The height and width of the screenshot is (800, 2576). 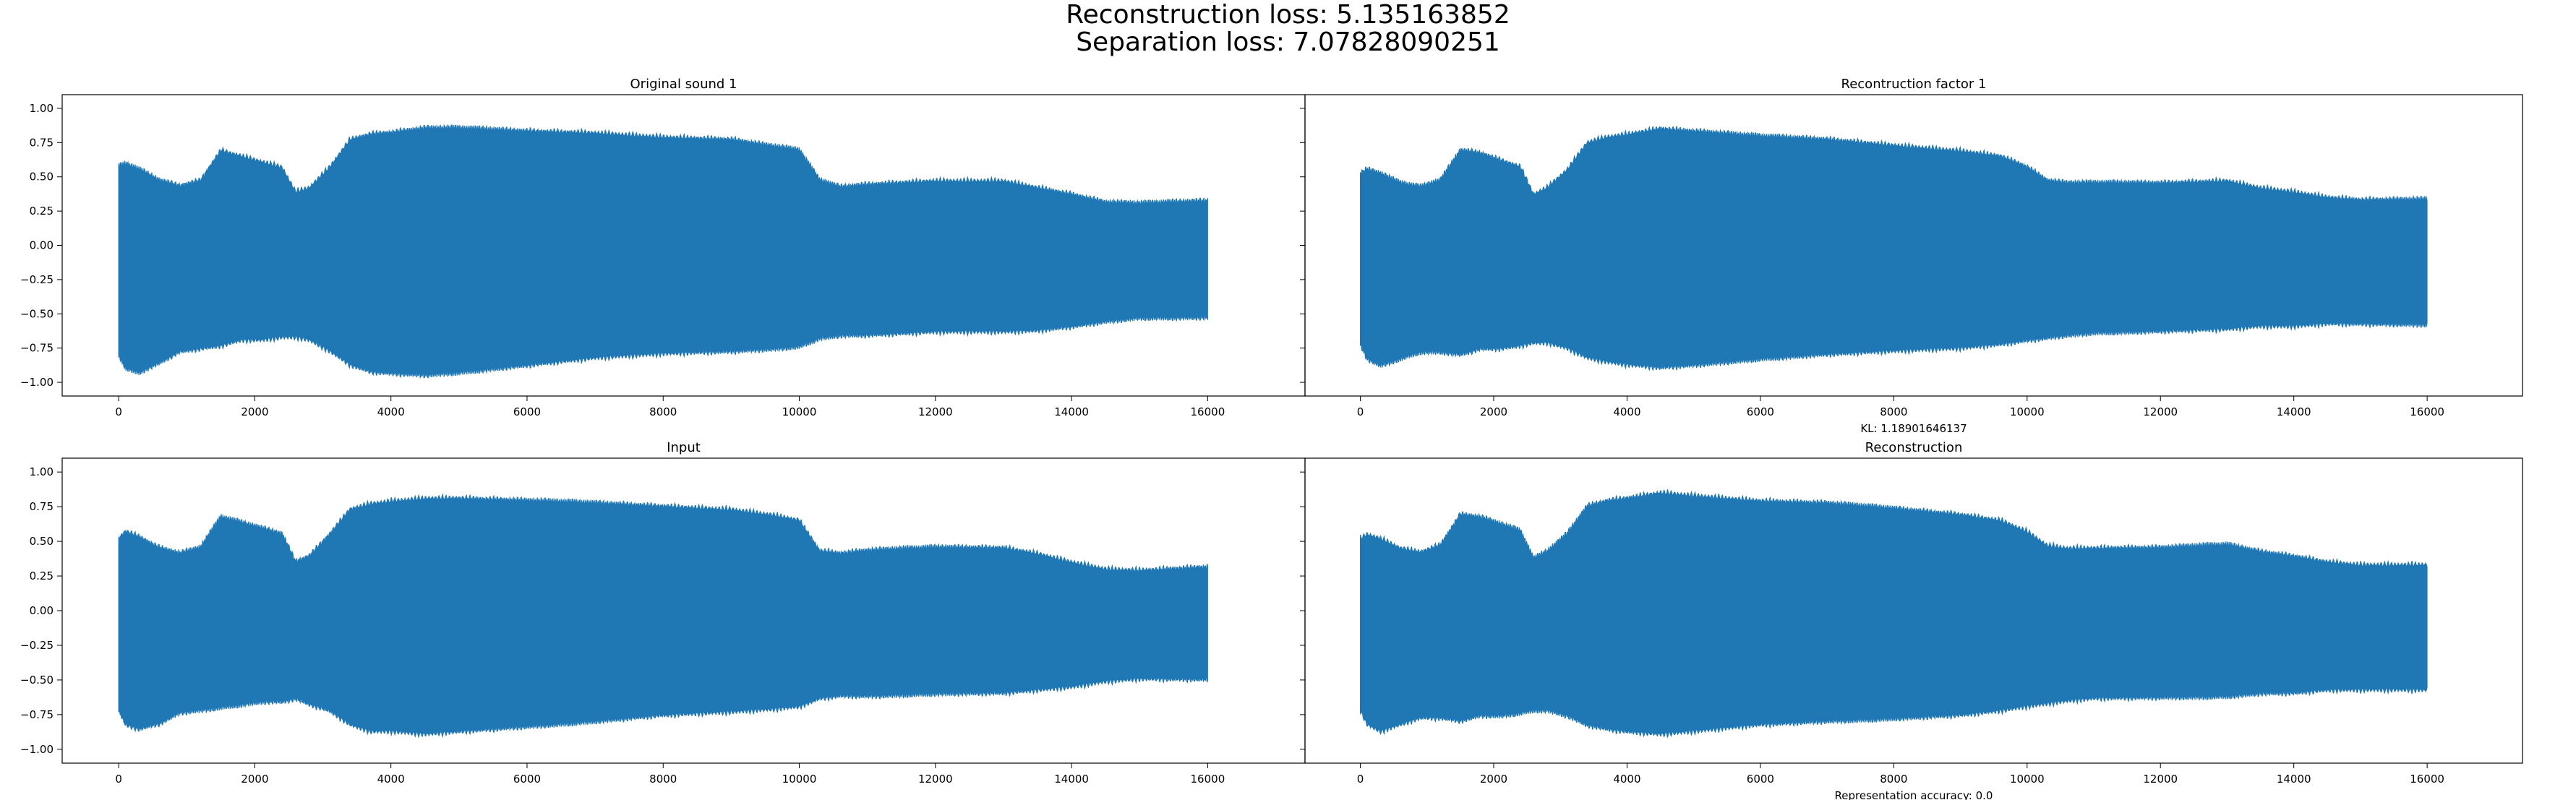 I want to click on x-axis-label-2: KL: 1.18901646137, so click(x=1913, y=428).